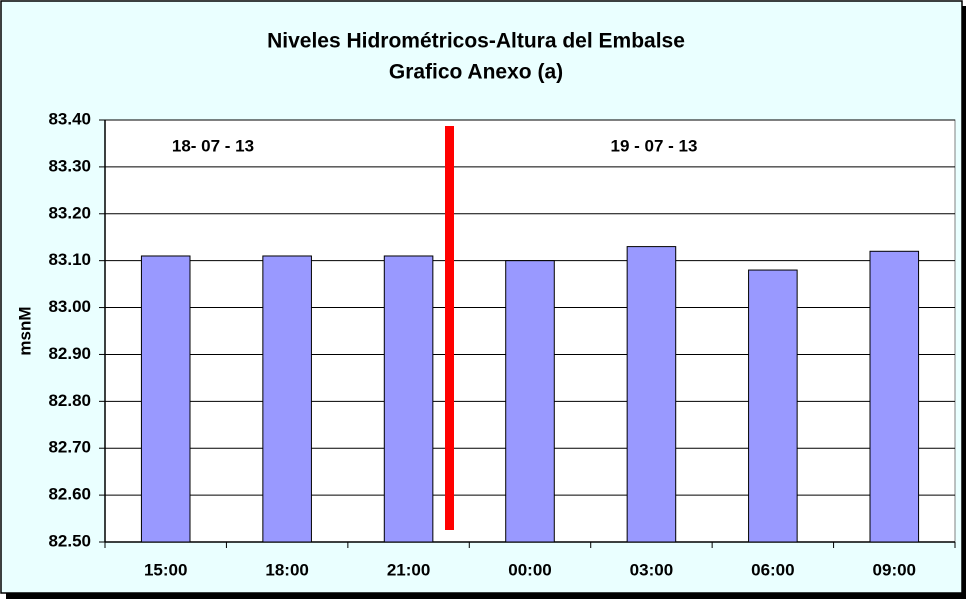 This screenshot has height=601, width=968. I want to click on annotation: 18- 07 - 13, so click(213, 145).